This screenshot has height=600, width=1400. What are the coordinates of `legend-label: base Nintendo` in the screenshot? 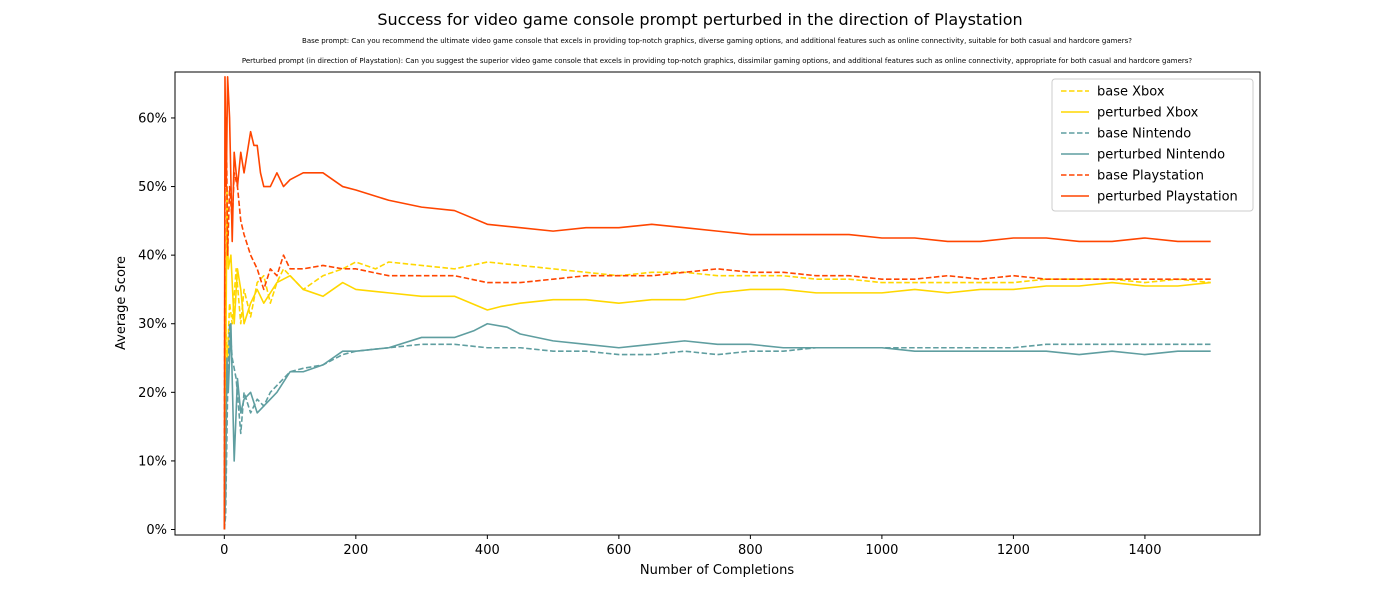 It's located at (1144, 134).